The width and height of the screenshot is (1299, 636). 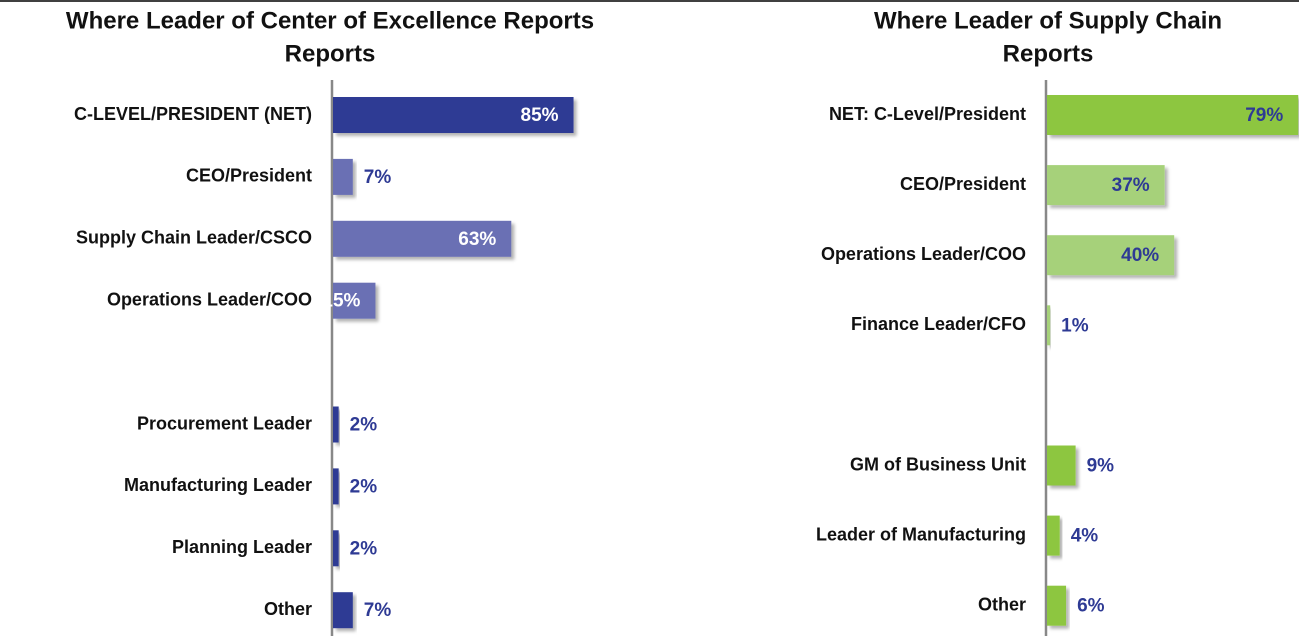 What do you see at coordinates (193, 114) in the screenshot?
I see `category-label: C-LEVEL/PRESIDENT (NET)` at bounding box center [193, 114].